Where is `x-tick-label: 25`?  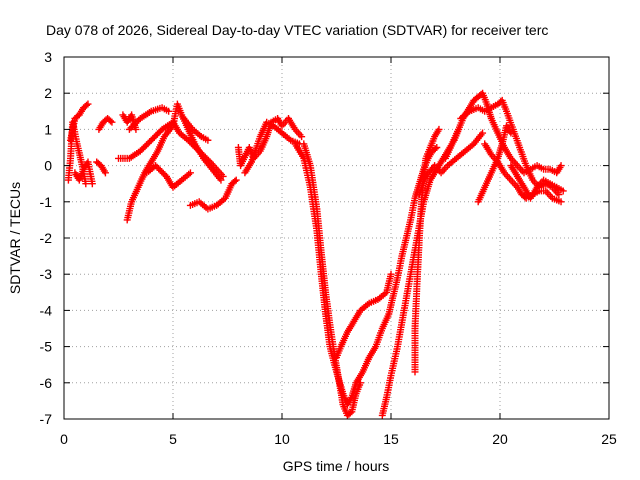 x-tick-label: 25 is located at coordinates (609, 439).